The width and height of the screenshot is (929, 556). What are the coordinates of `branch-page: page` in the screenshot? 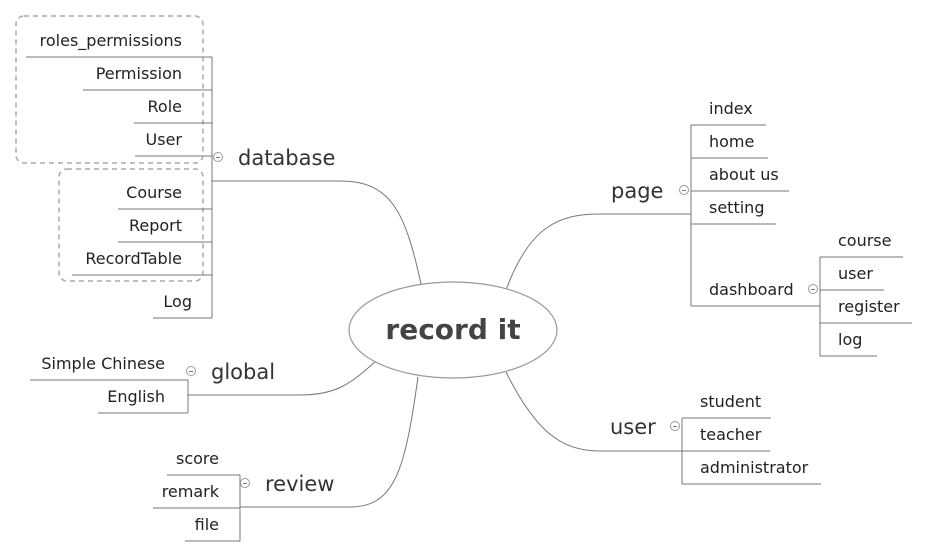 It's located at (637, 191).